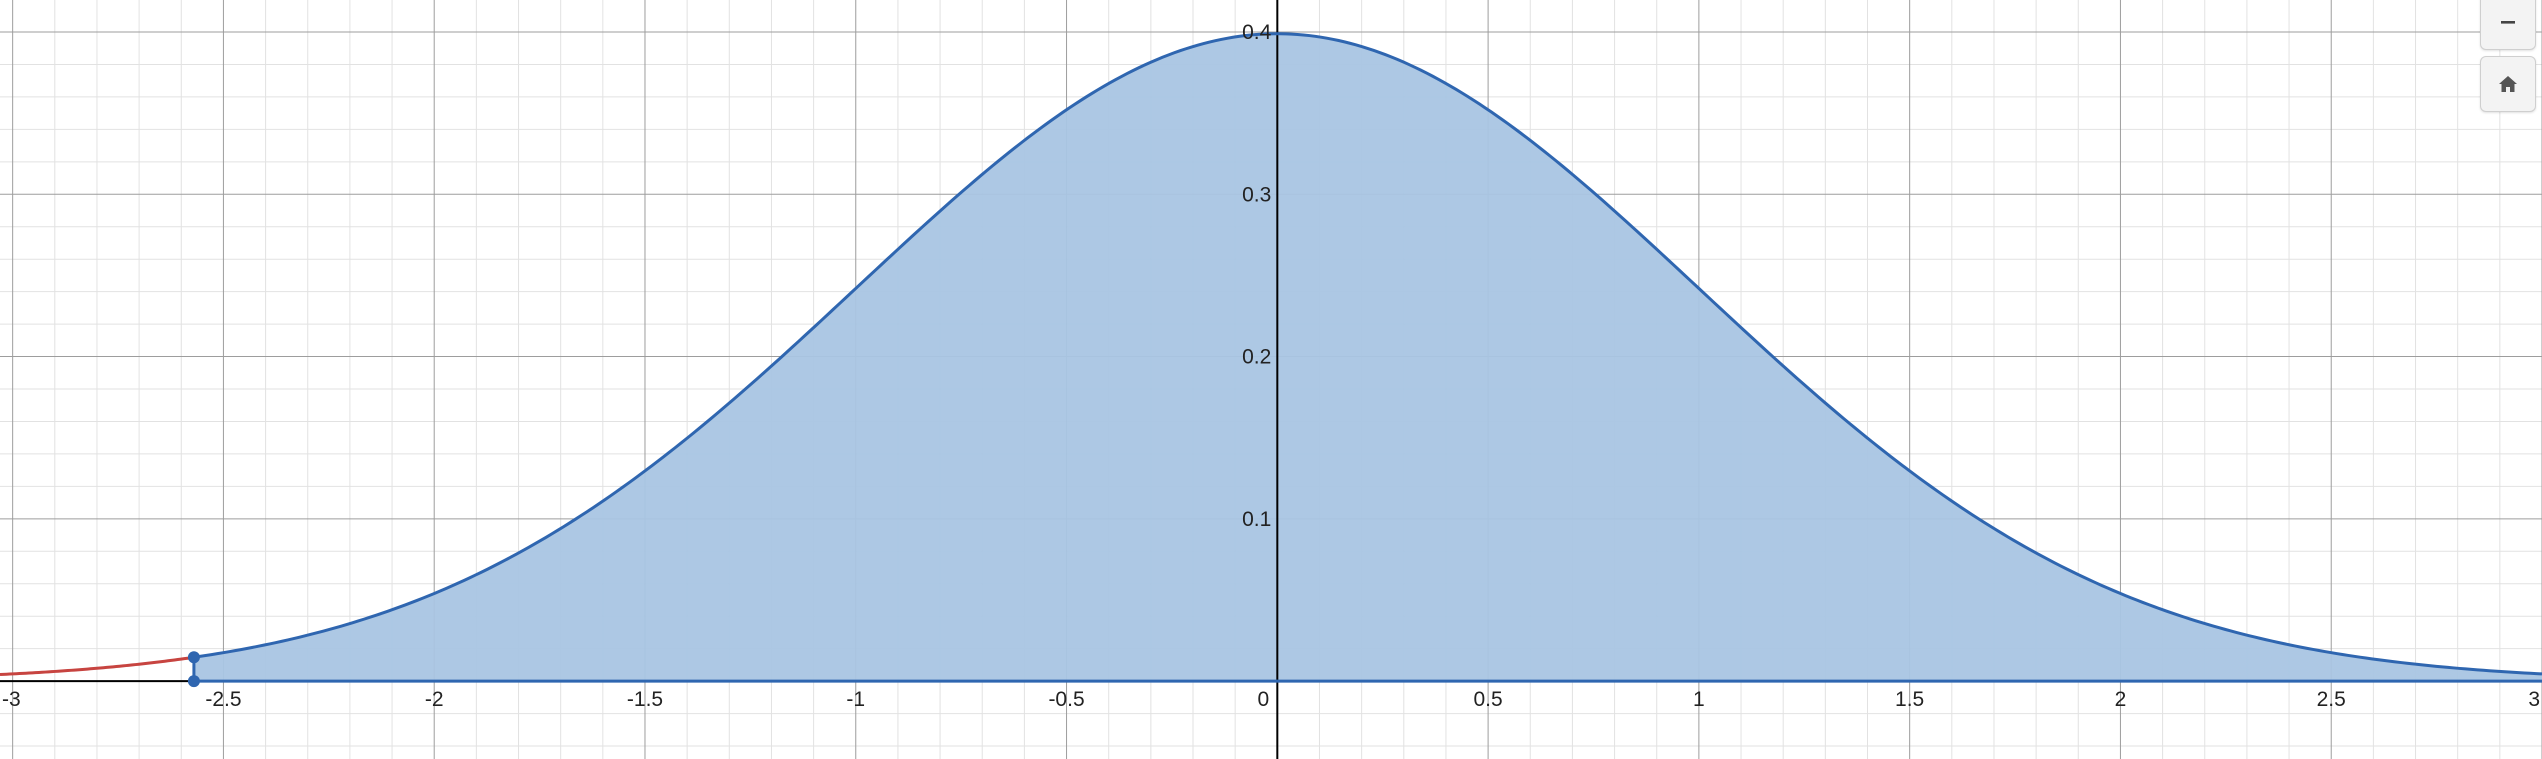 The height and width of the screenshot is (759, 2542). I want to click on x-tick-label: 0, so click(1263, 699).